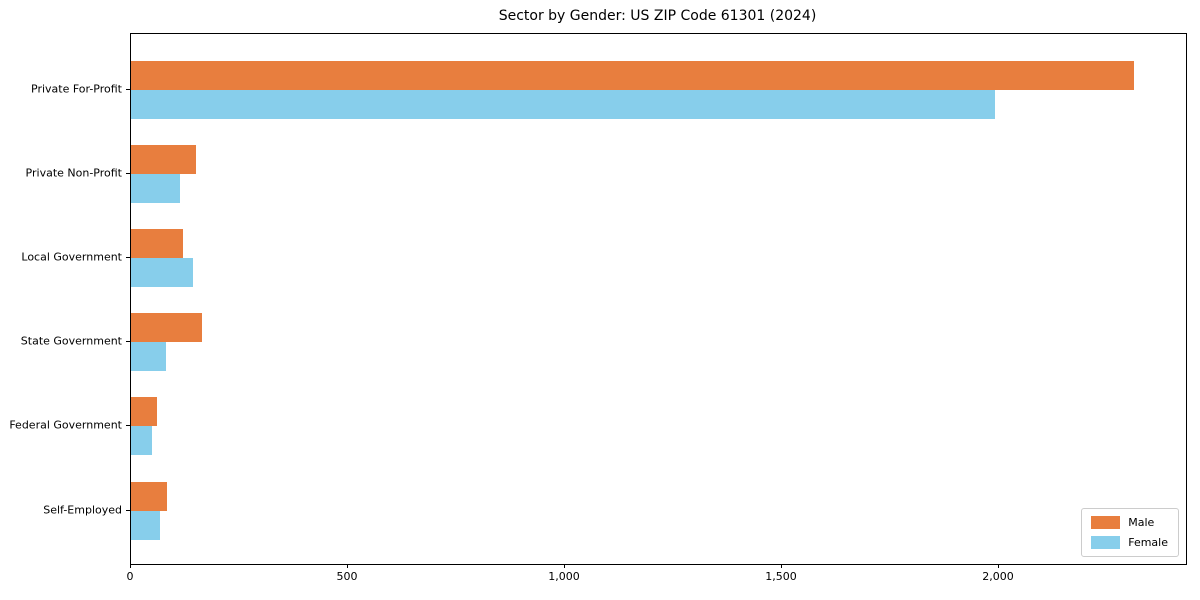  What do you see at coordinates (564, 576) in the screenshot?
I see `xtick-label: 1,000` at bounding box center [564, 576].